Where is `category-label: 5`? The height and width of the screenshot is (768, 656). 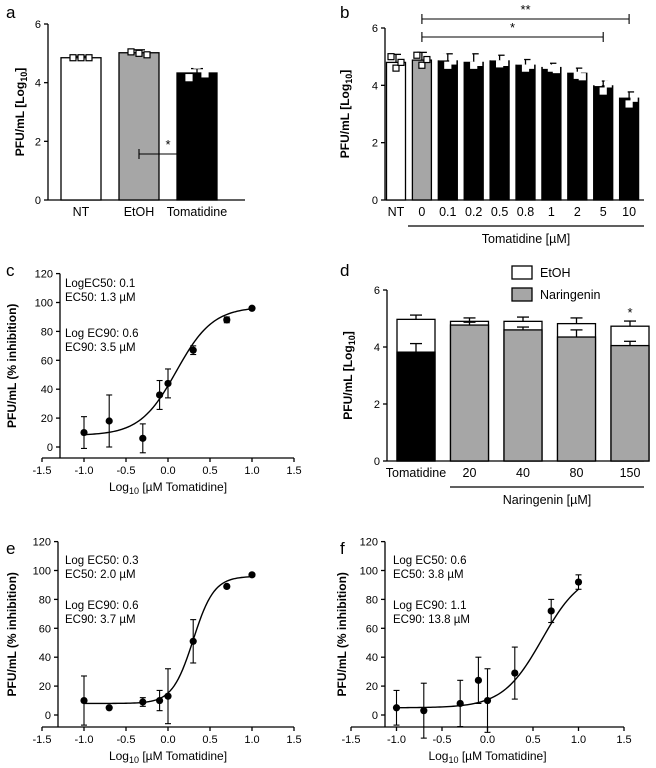 category-label: 5 is located at coordinates (603, 212).